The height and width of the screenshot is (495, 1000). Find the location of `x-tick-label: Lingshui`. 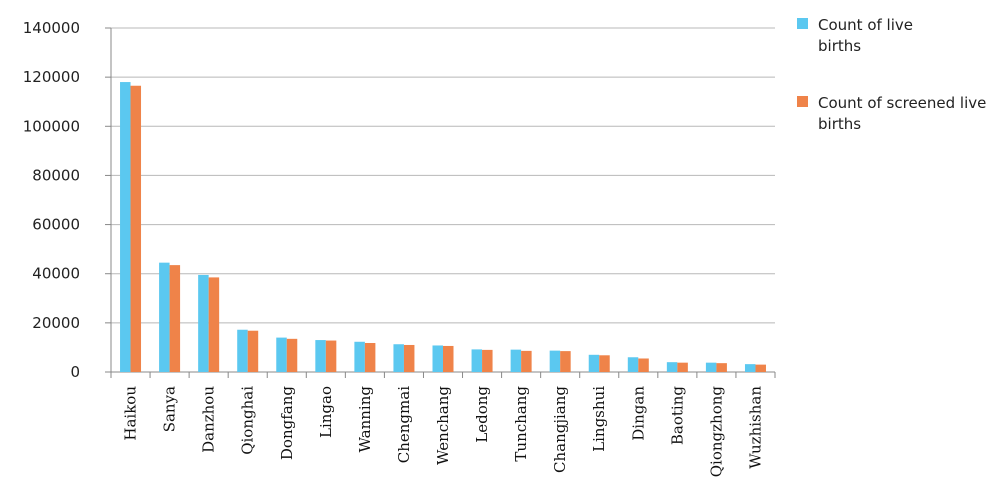

x-tick-label: Lingshui is located at coordinates (599, 419).